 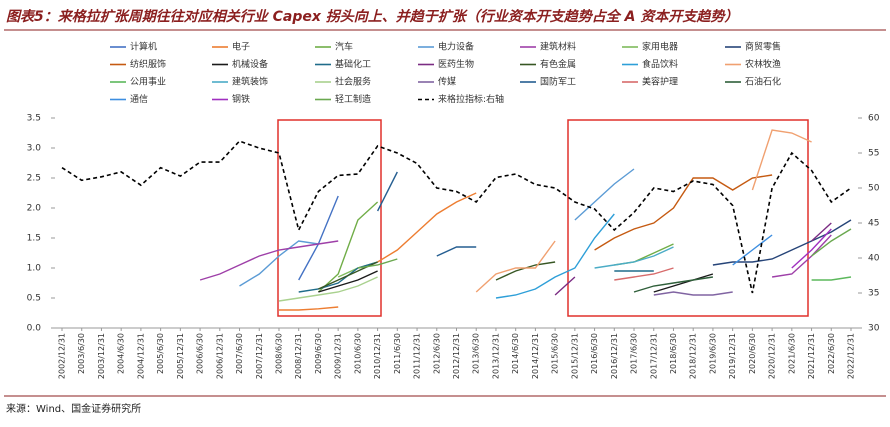 What do you see at coordinates (417, 356) in the screenshot?
I see `x-tick-label: 2011/12/31` at bounding box center [417, 356].